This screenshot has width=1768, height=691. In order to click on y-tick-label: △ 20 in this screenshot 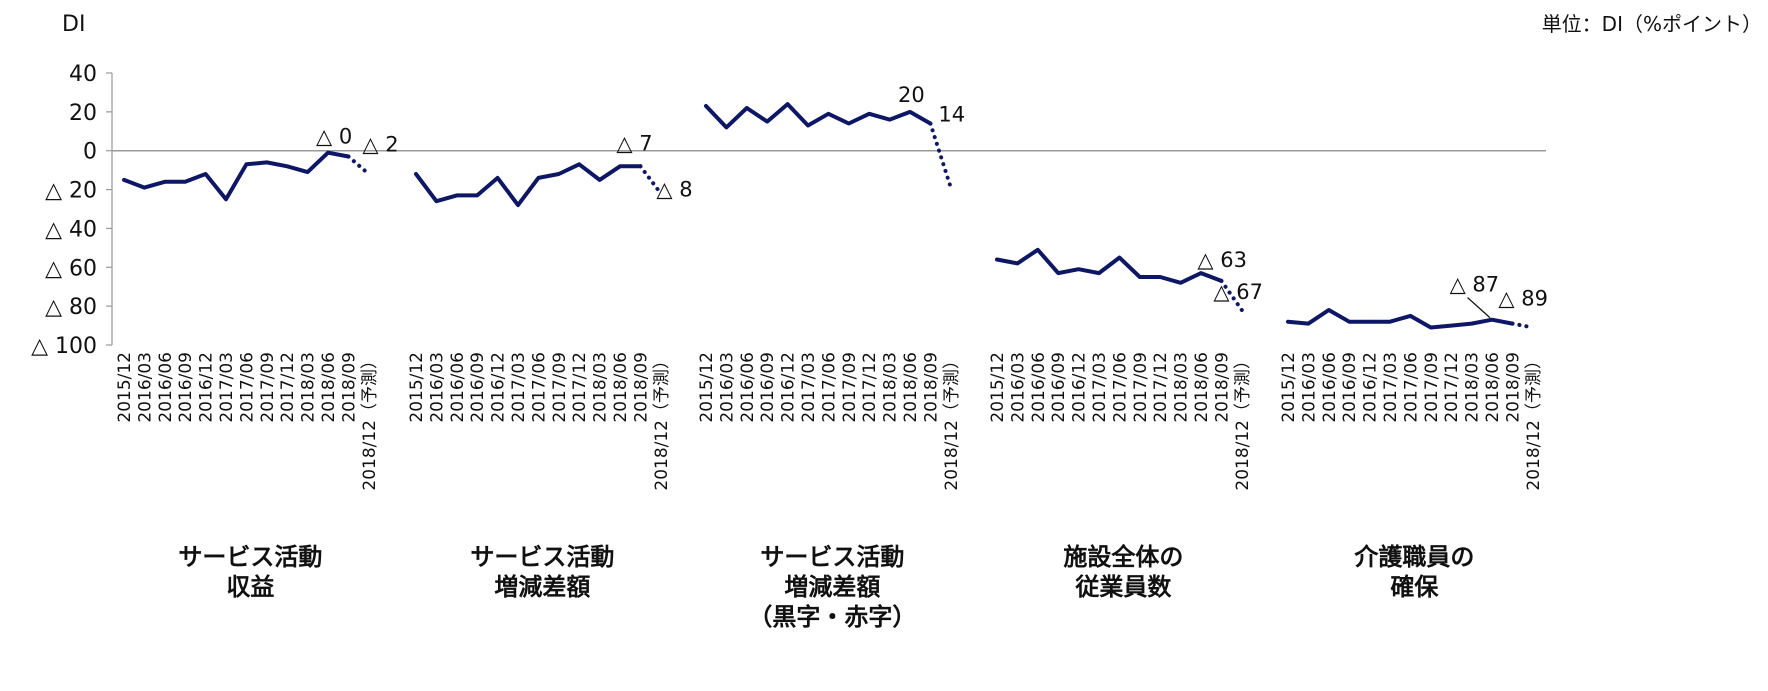, I will do `click(71, 191)`.